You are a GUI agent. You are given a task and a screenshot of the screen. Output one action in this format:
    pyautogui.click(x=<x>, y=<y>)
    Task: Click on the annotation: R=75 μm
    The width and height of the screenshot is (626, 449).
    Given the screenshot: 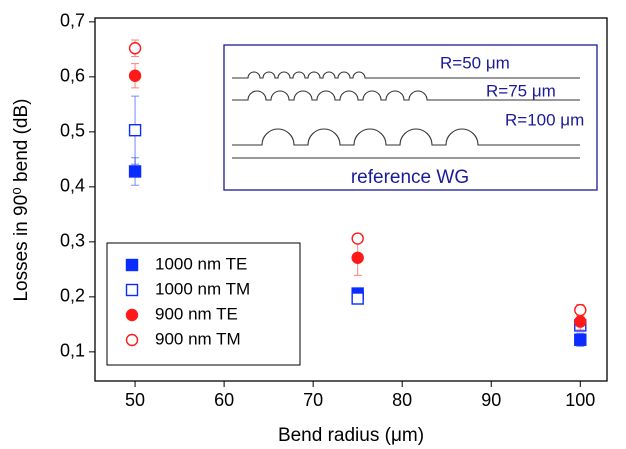 What is the action you would take?
    pyautogui.click(x=521, y=90)
    